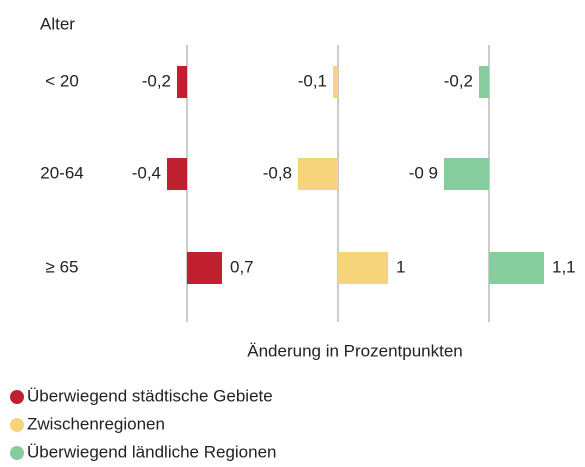 The image size is (585, 467). What do you see at coordinates (423, 172) in the screenshot?
I see `value-label: -0 9` at bounding box center [423, 172].